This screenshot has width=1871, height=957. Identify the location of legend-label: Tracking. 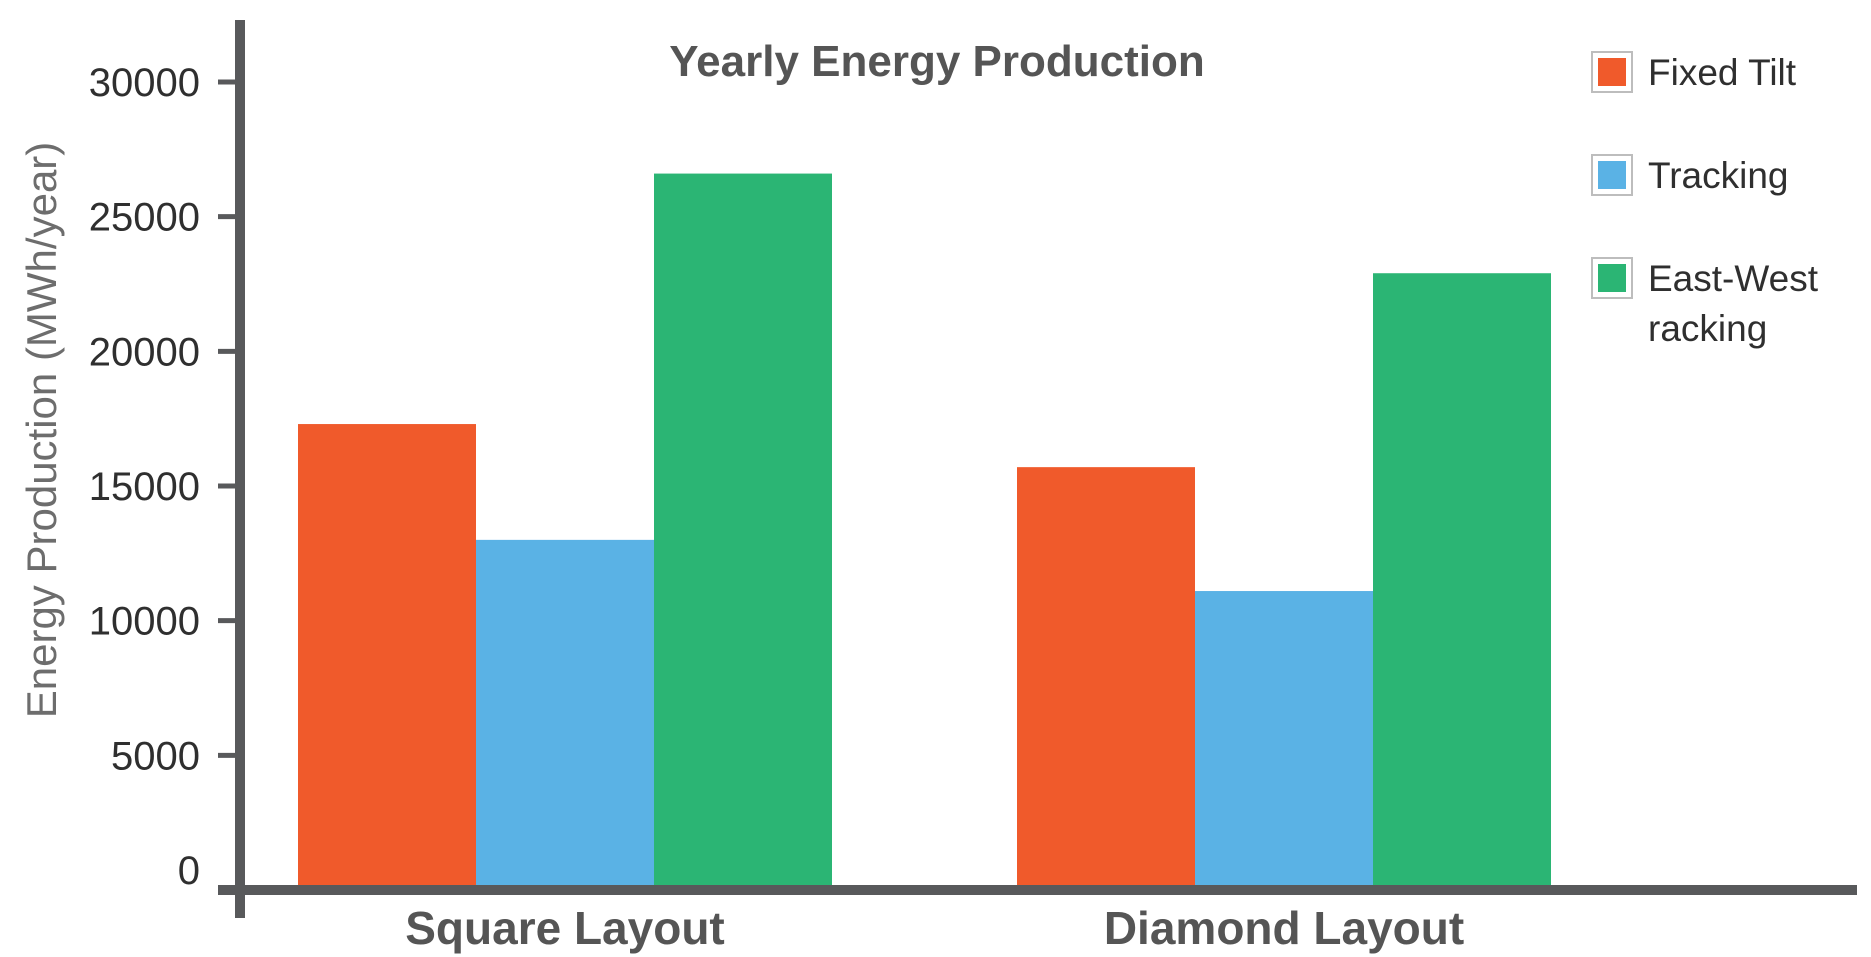
(1718, 175).